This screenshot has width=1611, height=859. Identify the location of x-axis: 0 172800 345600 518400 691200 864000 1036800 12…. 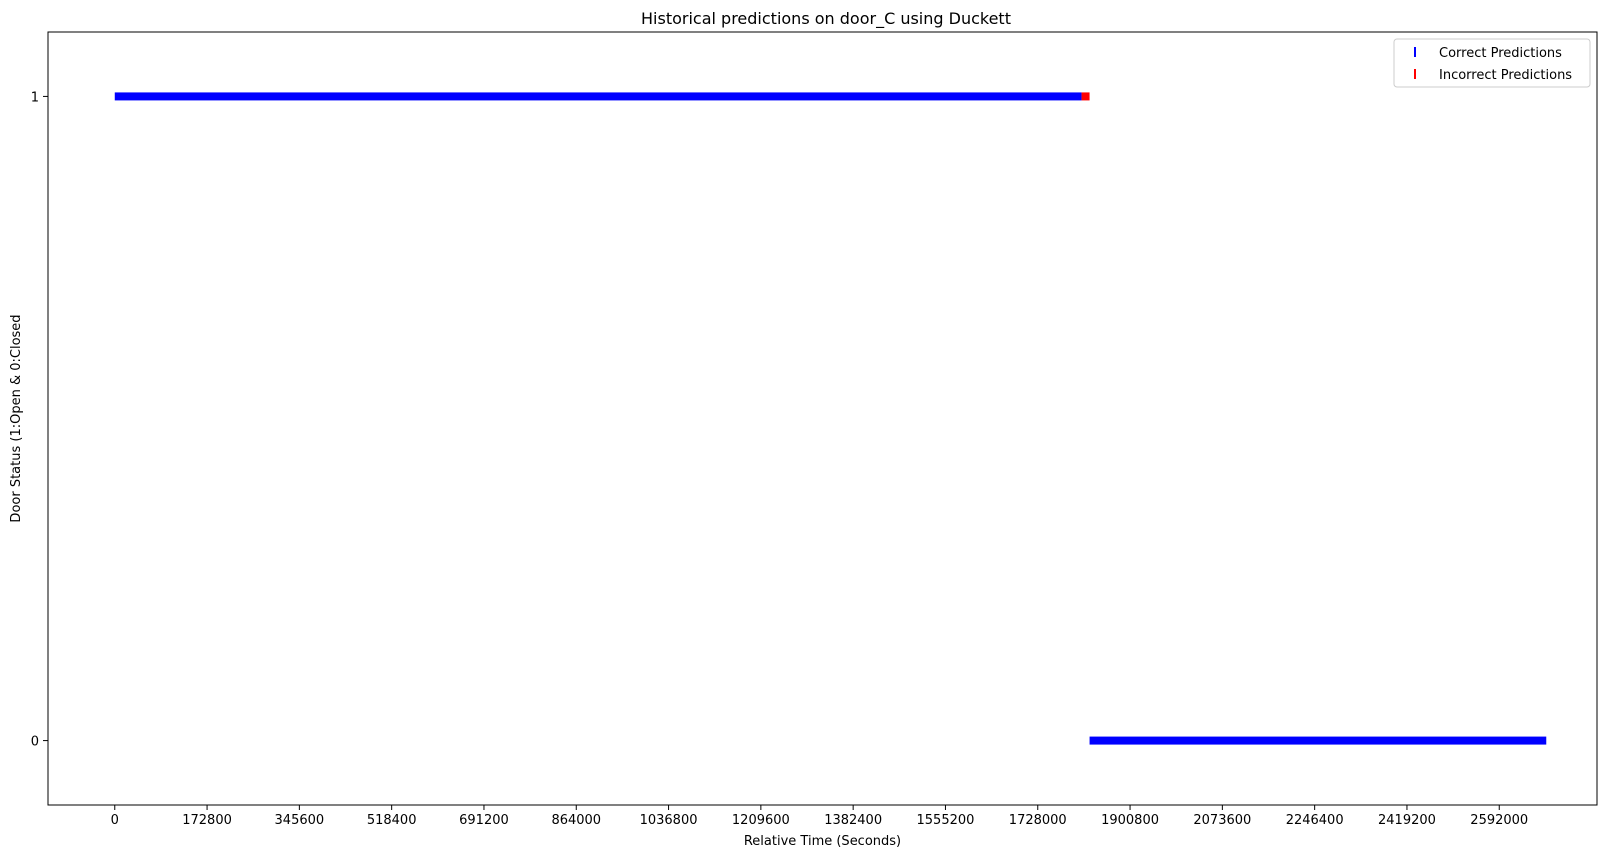
(819, 816).